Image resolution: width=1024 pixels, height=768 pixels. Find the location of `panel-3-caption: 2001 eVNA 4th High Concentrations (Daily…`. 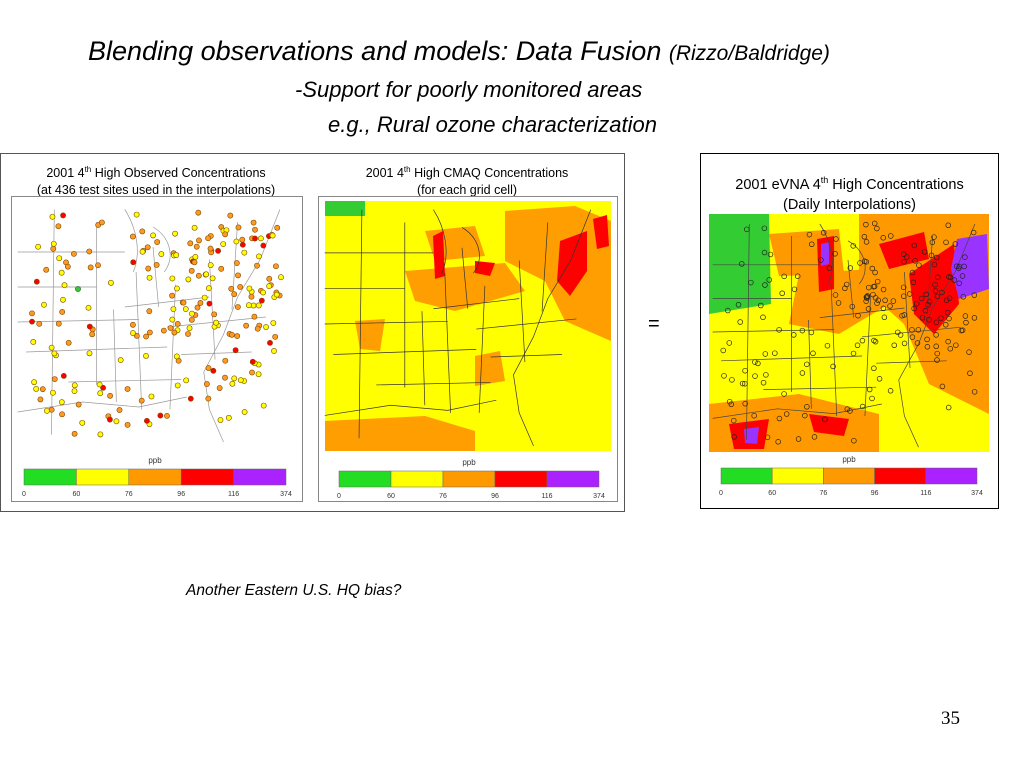

panel-3-caption: 2001 eVNA 4th High Concentrations (Daily… is located at coordinates (849, 192).